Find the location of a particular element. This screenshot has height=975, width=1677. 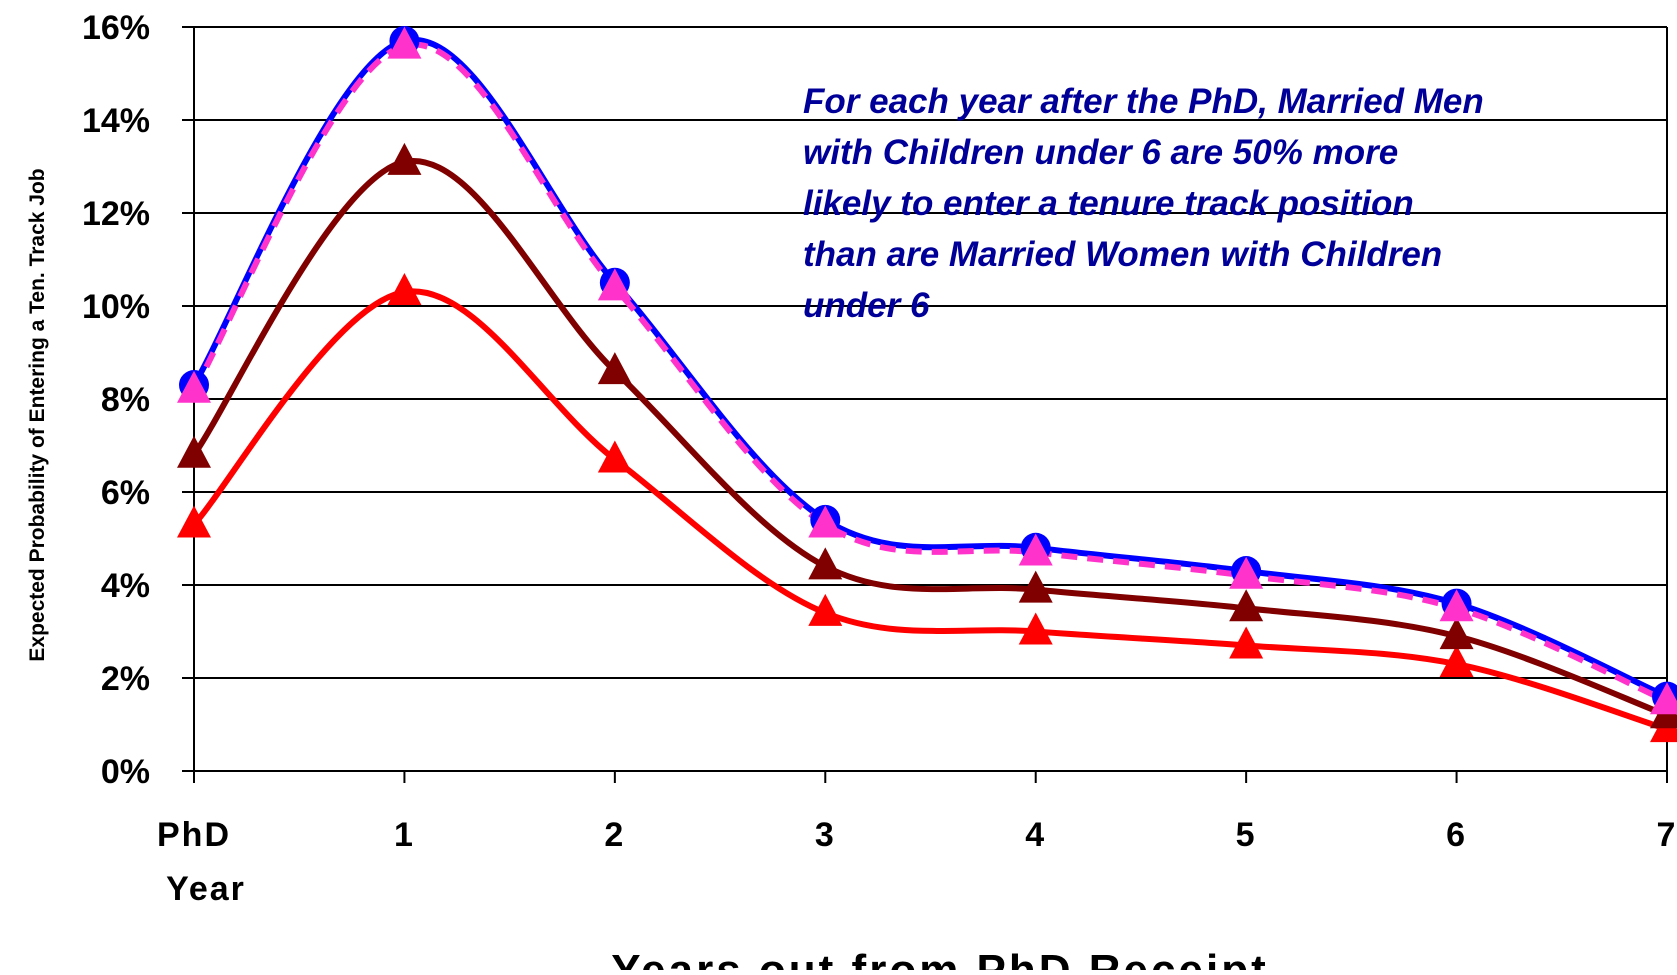

y-tick-label: 14% is located at coordinates (116, 121).